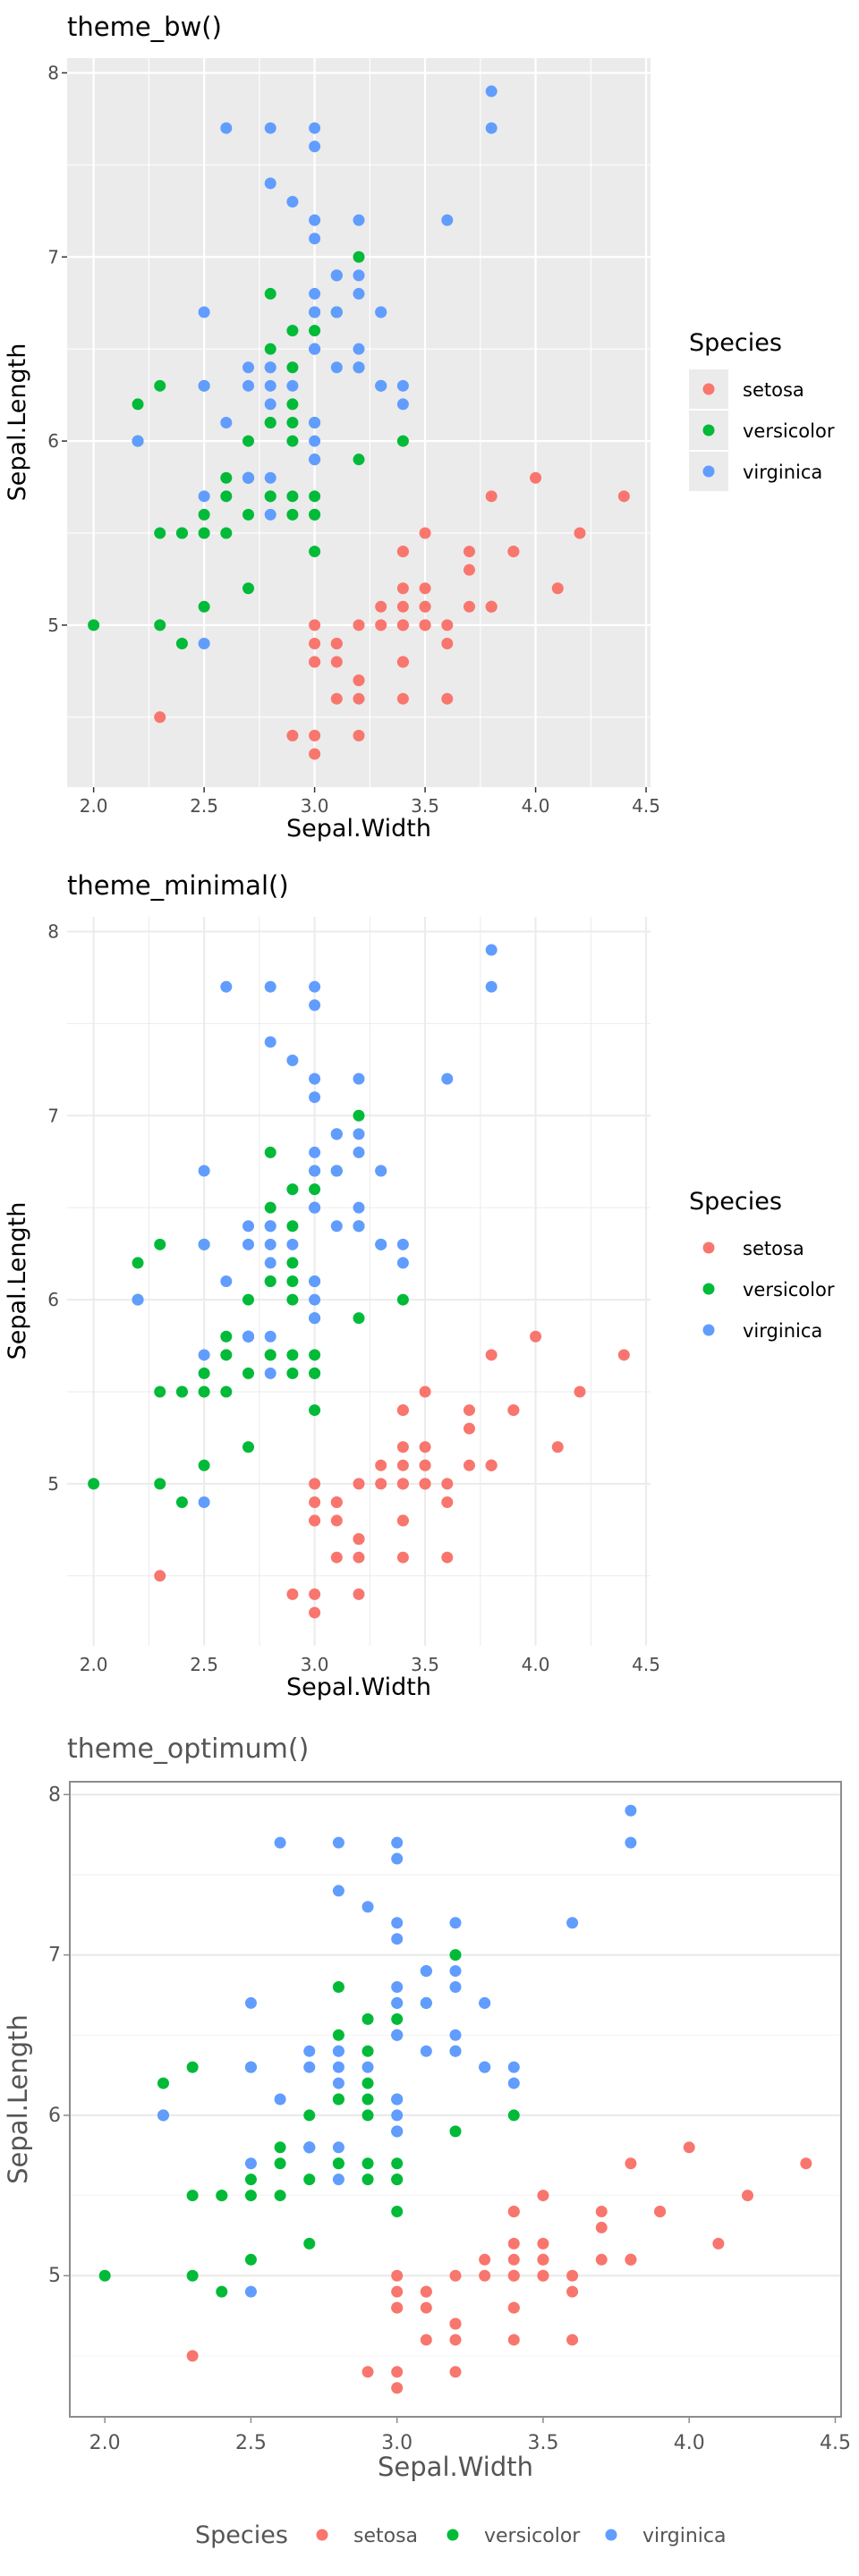  Describe the element at coordinates (358, 1687) in the screenshot. I see `x-axis-label: Sepal.Width` at that location.